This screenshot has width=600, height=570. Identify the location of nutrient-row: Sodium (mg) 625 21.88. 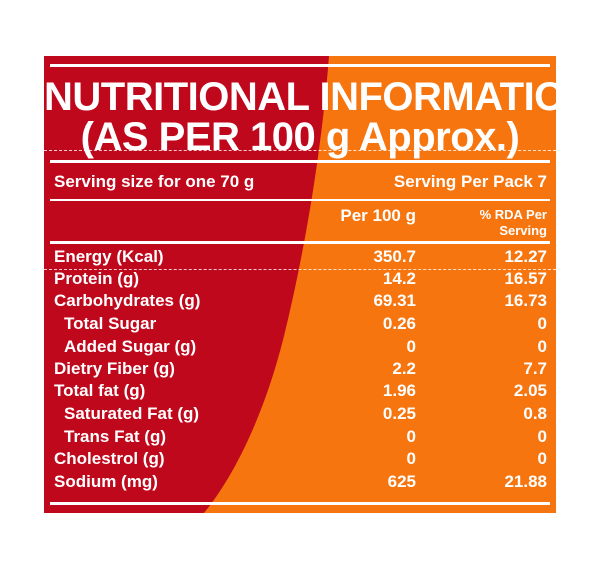
(300, 483).